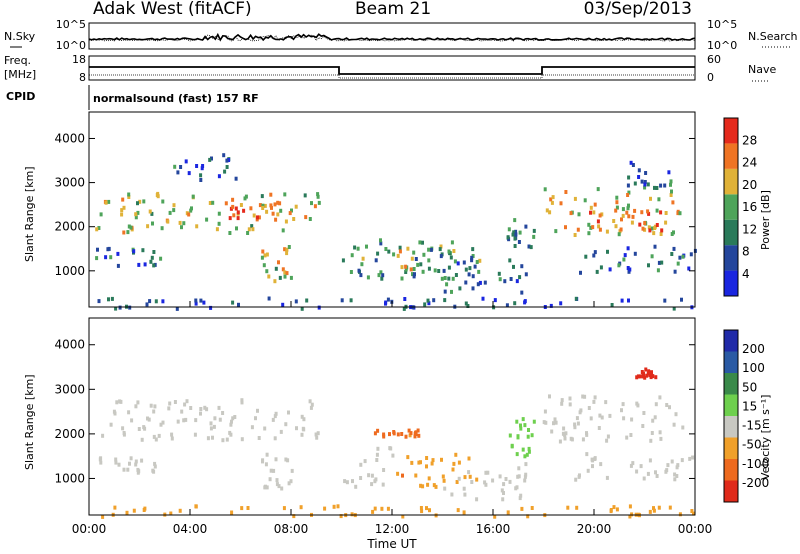 The image size is (800, 554). Describe the element at coordinates (71, 24) in the screenshot. I see `noise-left-tick-high: 10^5` at that location.